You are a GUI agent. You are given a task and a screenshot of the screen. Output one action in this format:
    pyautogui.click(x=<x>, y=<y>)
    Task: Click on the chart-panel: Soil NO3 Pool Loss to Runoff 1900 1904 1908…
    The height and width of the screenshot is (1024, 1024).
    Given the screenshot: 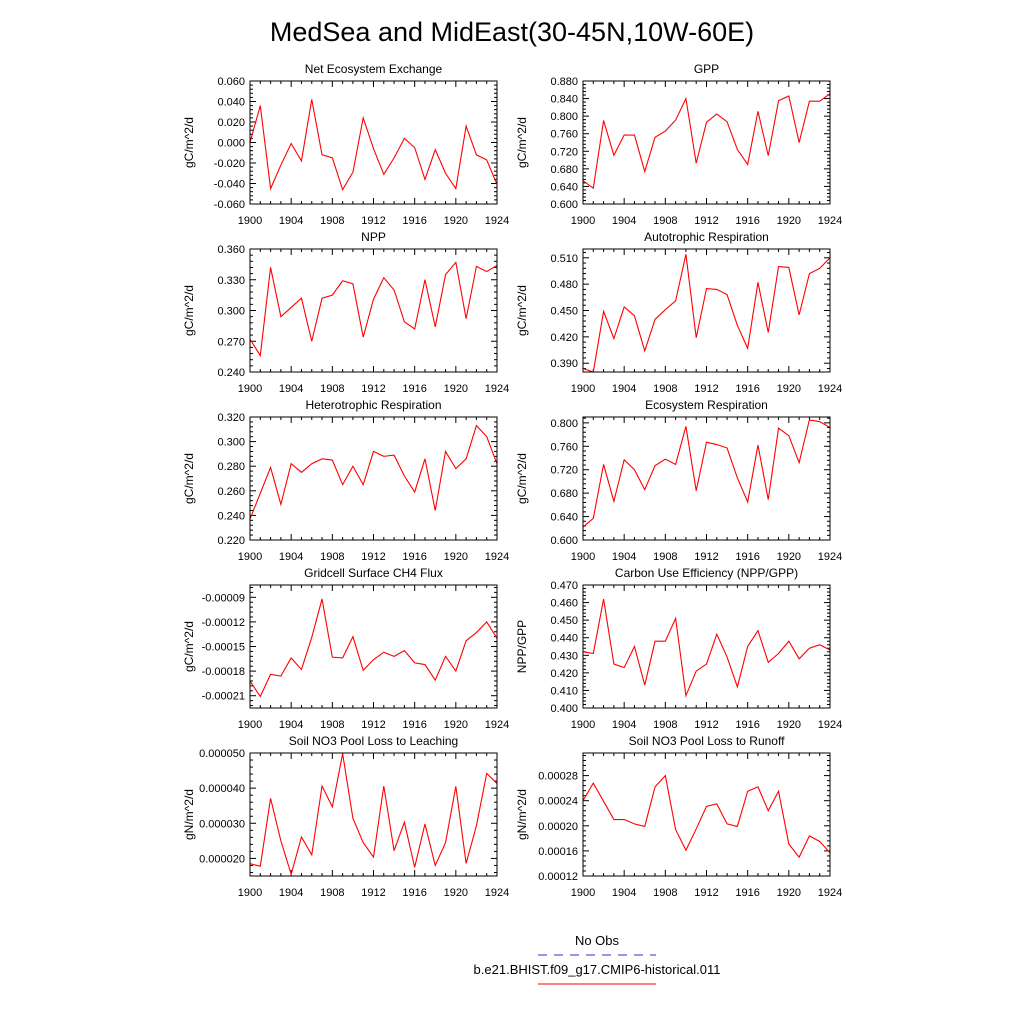 What is the action you would take?
    pyautogui.click(x=678, y=816)
    